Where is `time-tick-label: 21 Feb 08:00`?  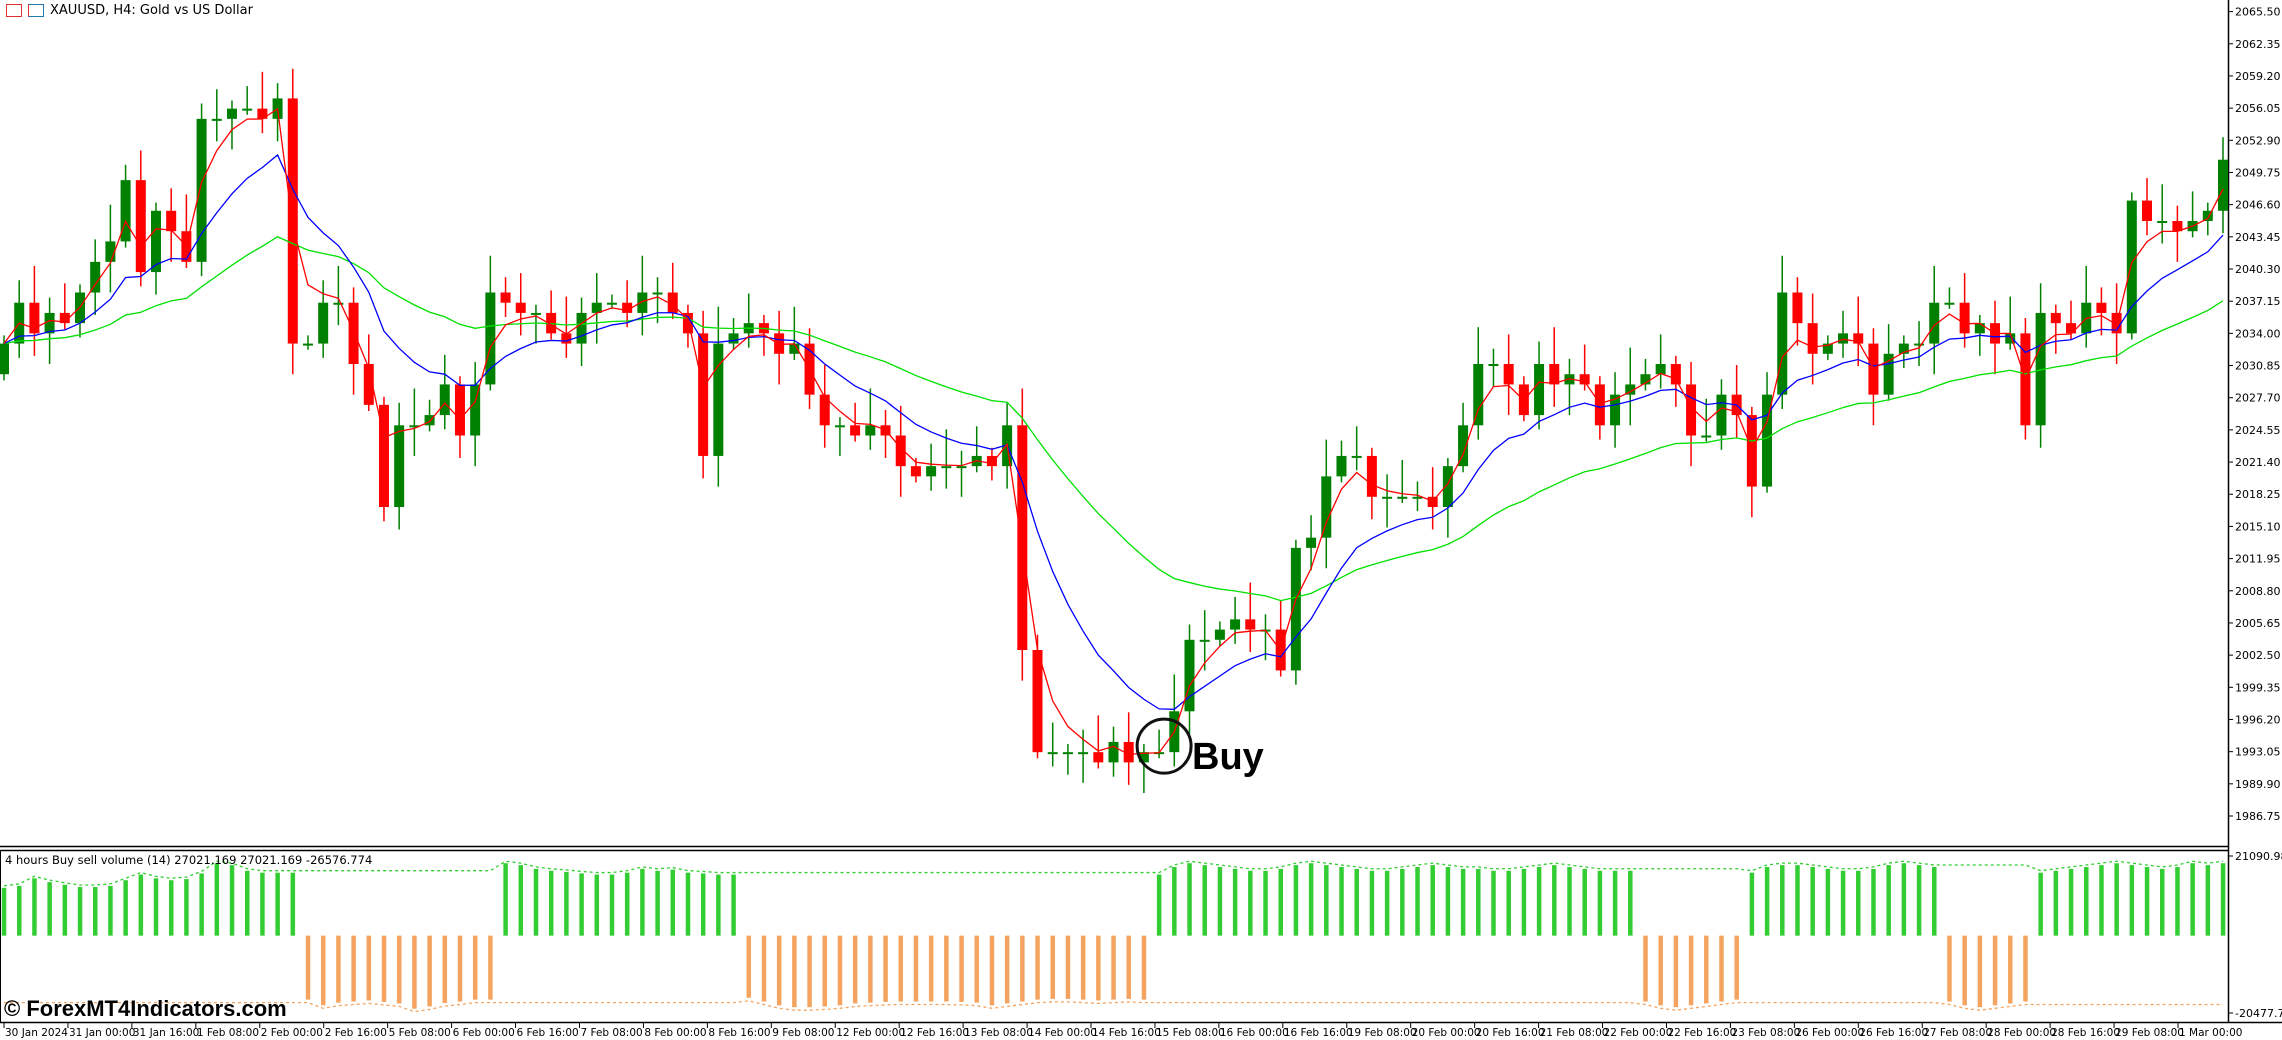 time-tick-label: 21 Feb 08:00 is located at coordinates (1574, 1033).